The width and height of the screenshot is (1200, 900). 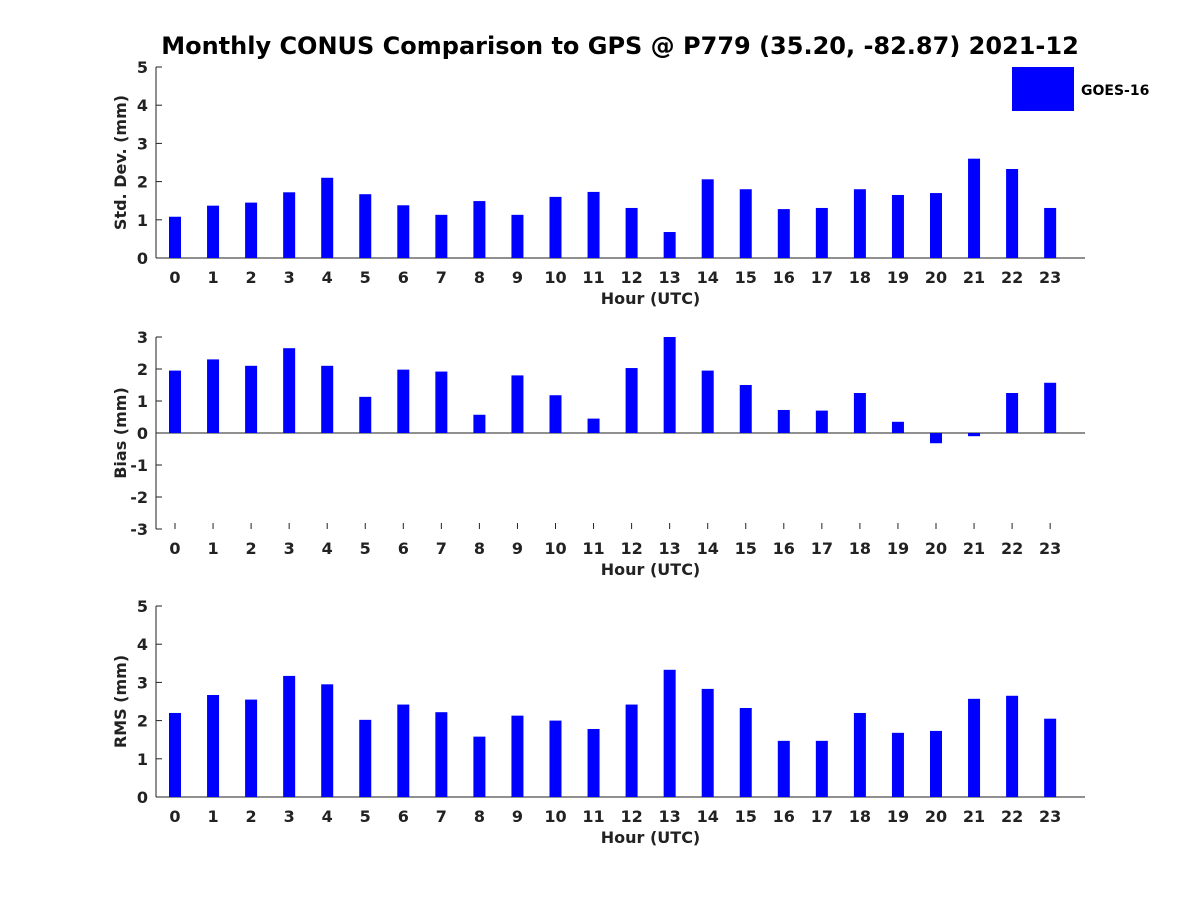 What do you see at coordinates (142, 220) in the screenshot?
I see `y-tick-label: 1` at bounding box center [142, 220].